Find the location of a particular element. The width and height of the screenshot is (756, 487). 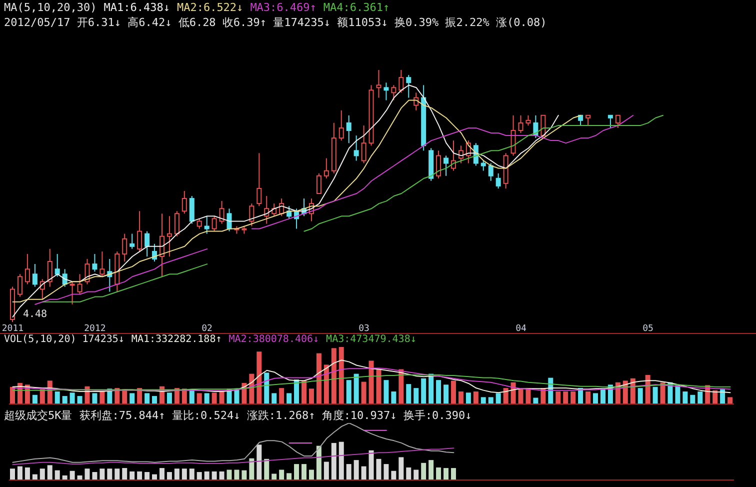

legend-title: MA(5,10,20,30) is located at coordinates (50, 7).